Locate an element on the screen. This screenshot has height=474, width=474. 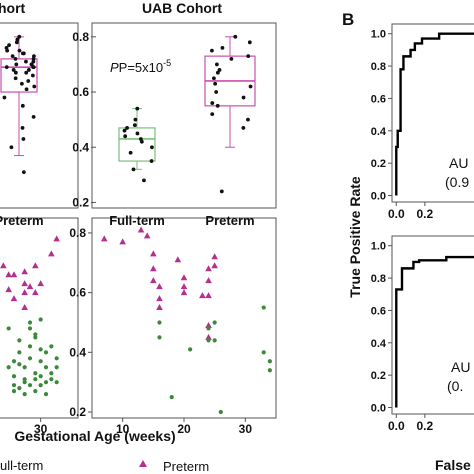
uab-box-plot: 0.2 0.4 0.6 0.8 is located at coordinates (164, 119).